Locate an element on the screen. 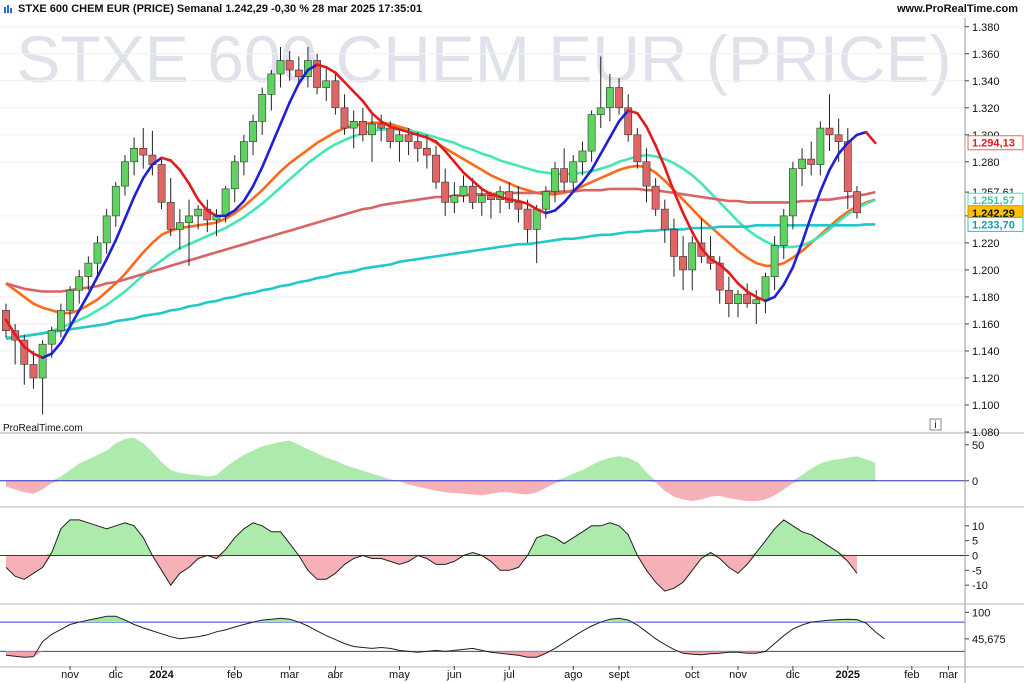 The height and width of the screenshot is (683, 1024). source-label: ProRealTime.com is located at coordinates (43, 428).